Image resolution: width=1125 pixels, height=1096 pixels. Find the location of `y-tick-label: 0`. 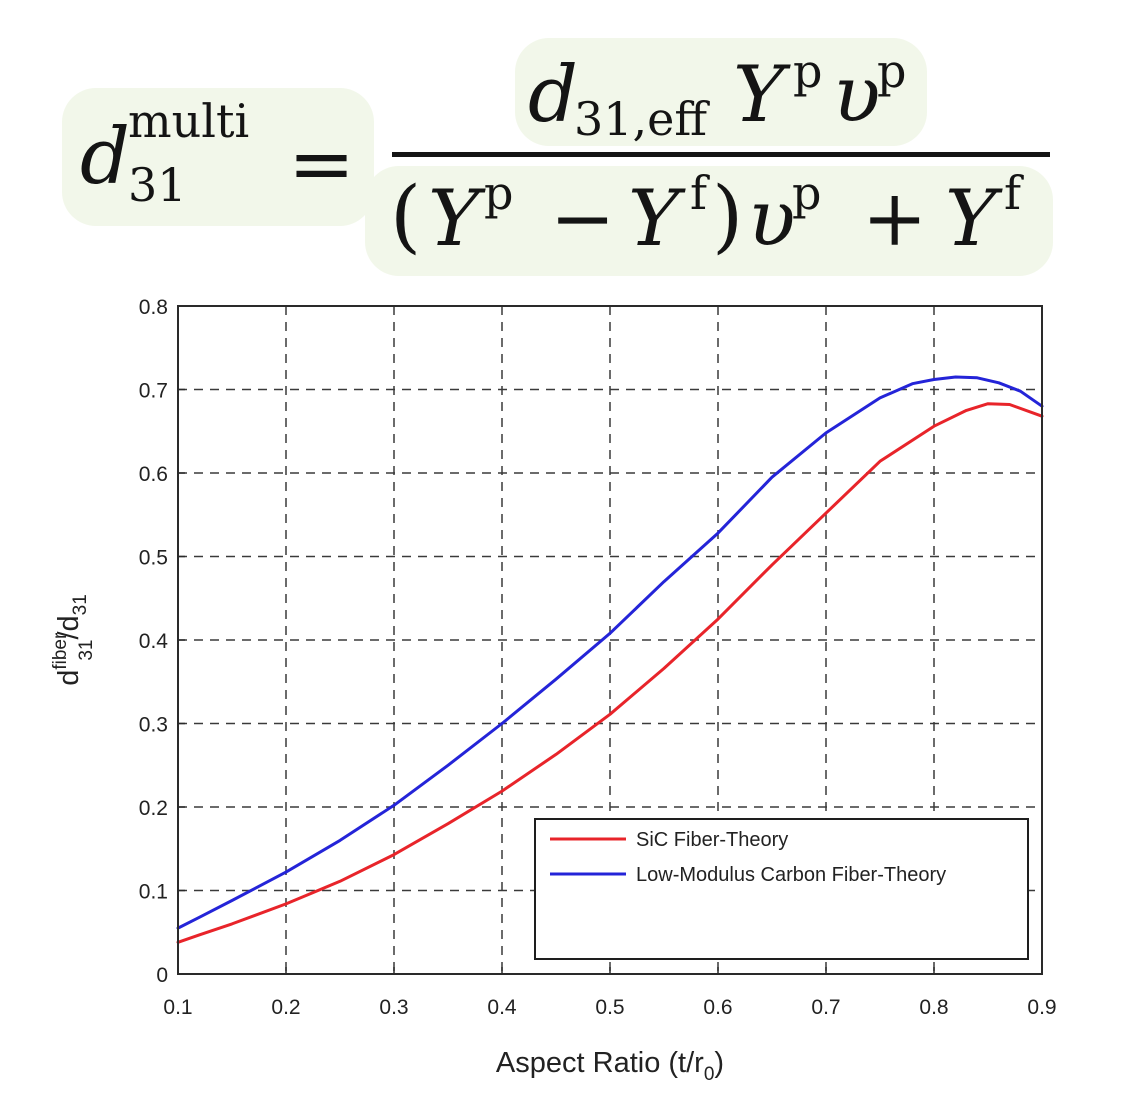

y-tick-label: 0 is located at coordinates (162, 975).